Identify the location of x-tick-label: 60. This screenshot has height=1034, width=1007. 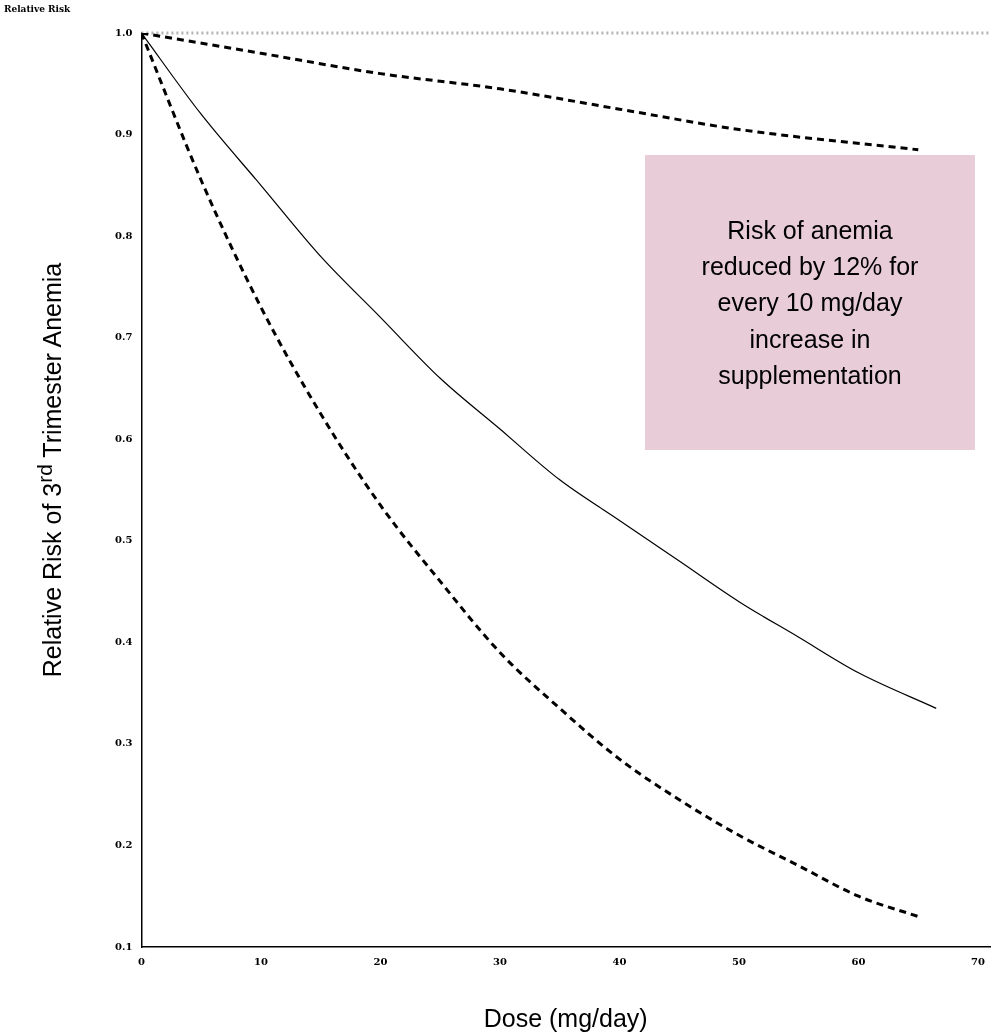
(858, 961).